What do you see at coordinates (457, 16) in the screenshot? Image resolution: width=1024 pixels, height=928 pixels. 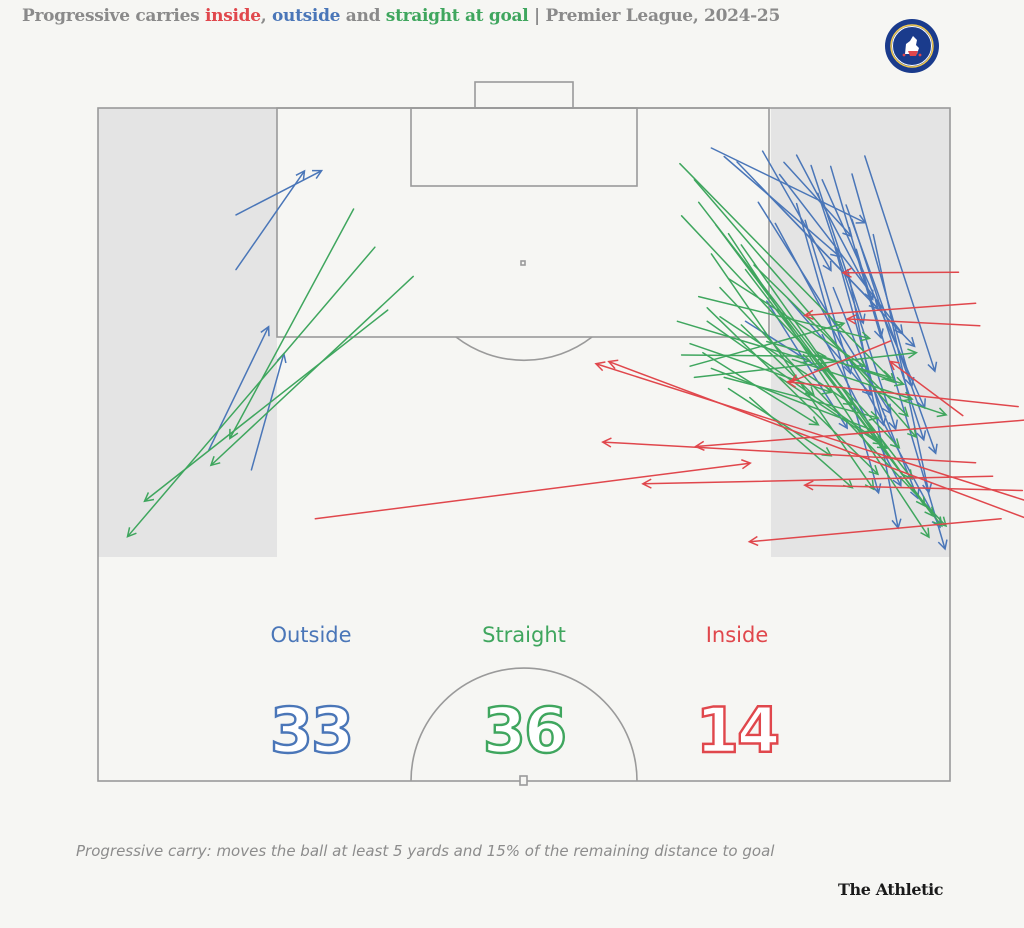 I see `title-straight: straight at goal` at bounding box center [457, 16].